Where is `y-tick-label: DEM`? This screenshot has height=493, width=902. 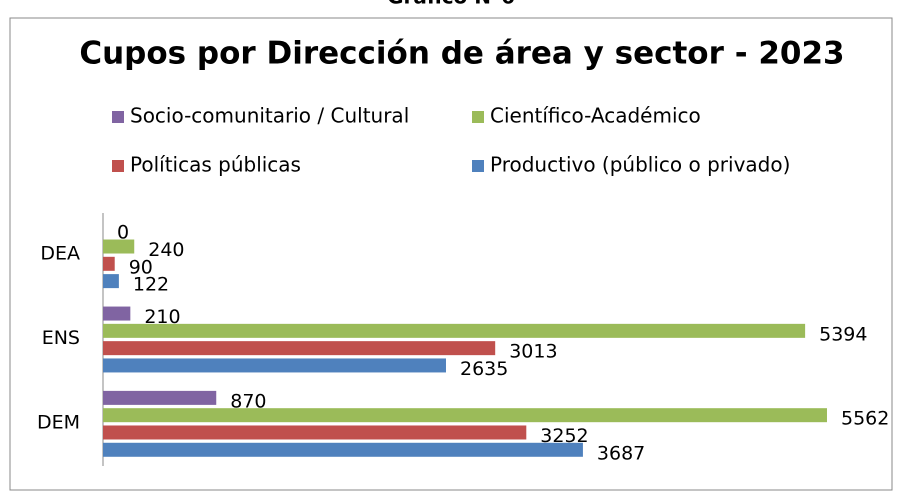
y-tick-label: DEM is located at coordinates (58, 422).